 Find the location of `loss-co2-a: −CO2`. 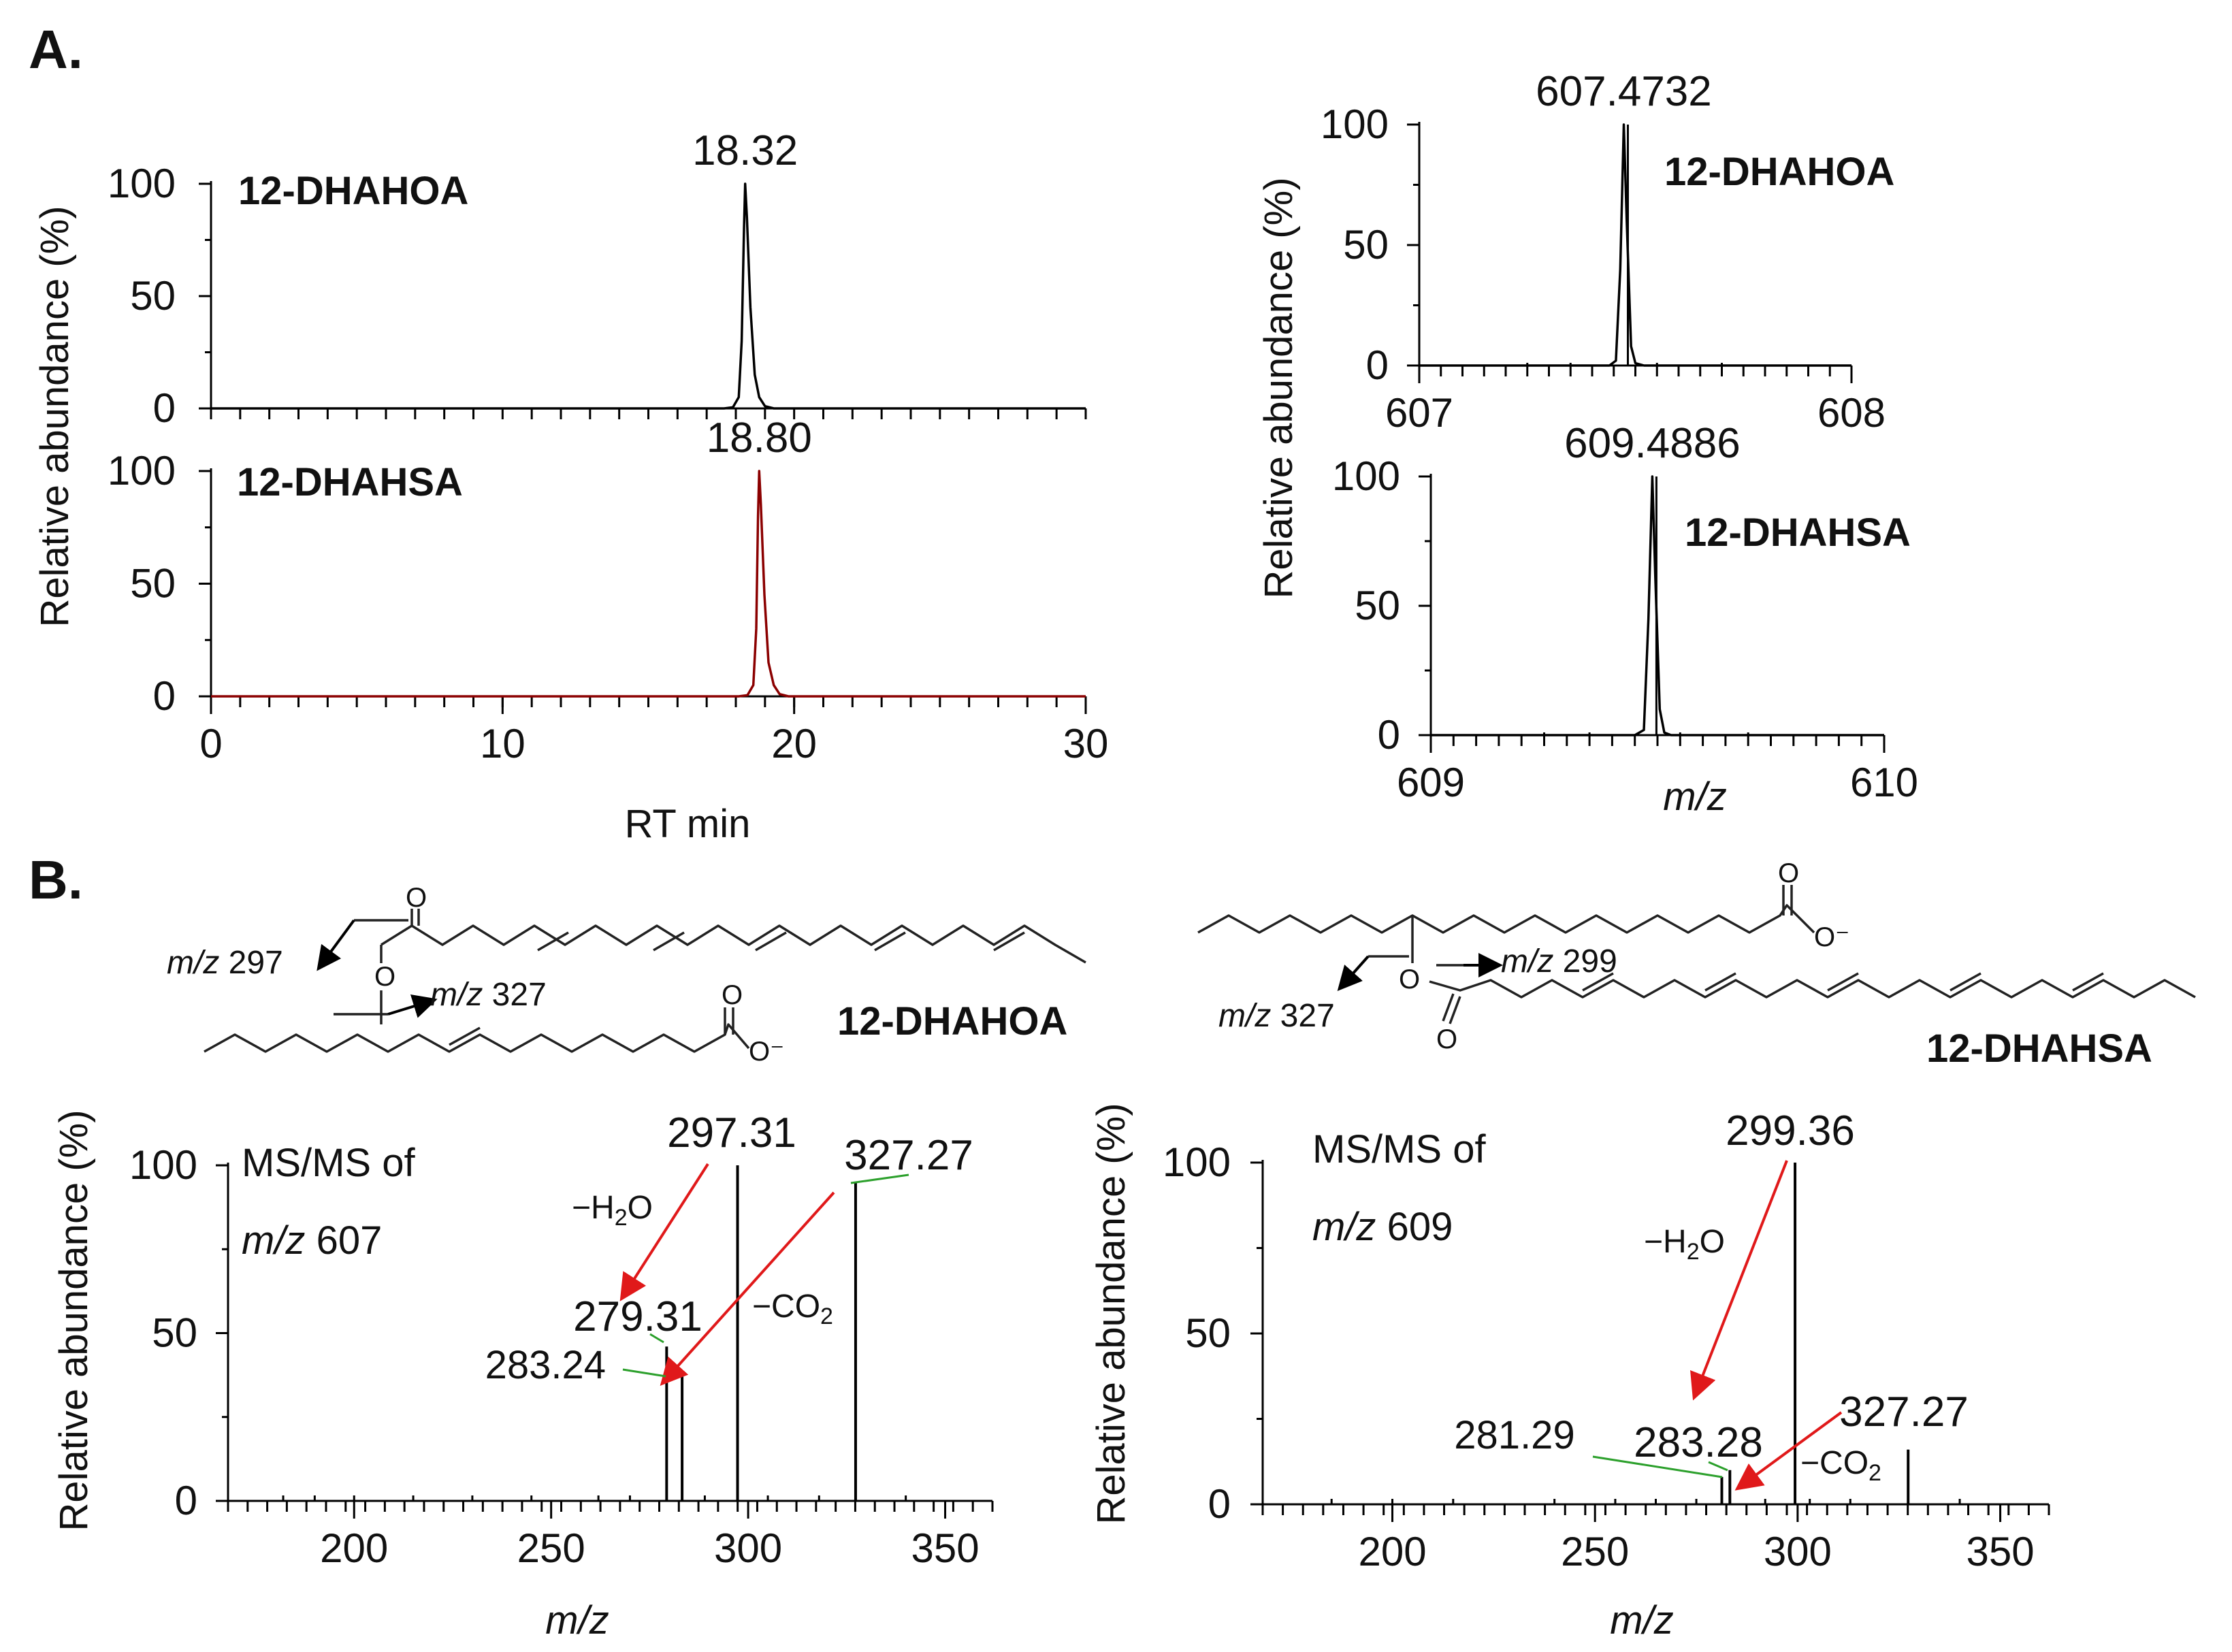

loss-co2-a: −CO2 is located at coordinates (792, 1309).